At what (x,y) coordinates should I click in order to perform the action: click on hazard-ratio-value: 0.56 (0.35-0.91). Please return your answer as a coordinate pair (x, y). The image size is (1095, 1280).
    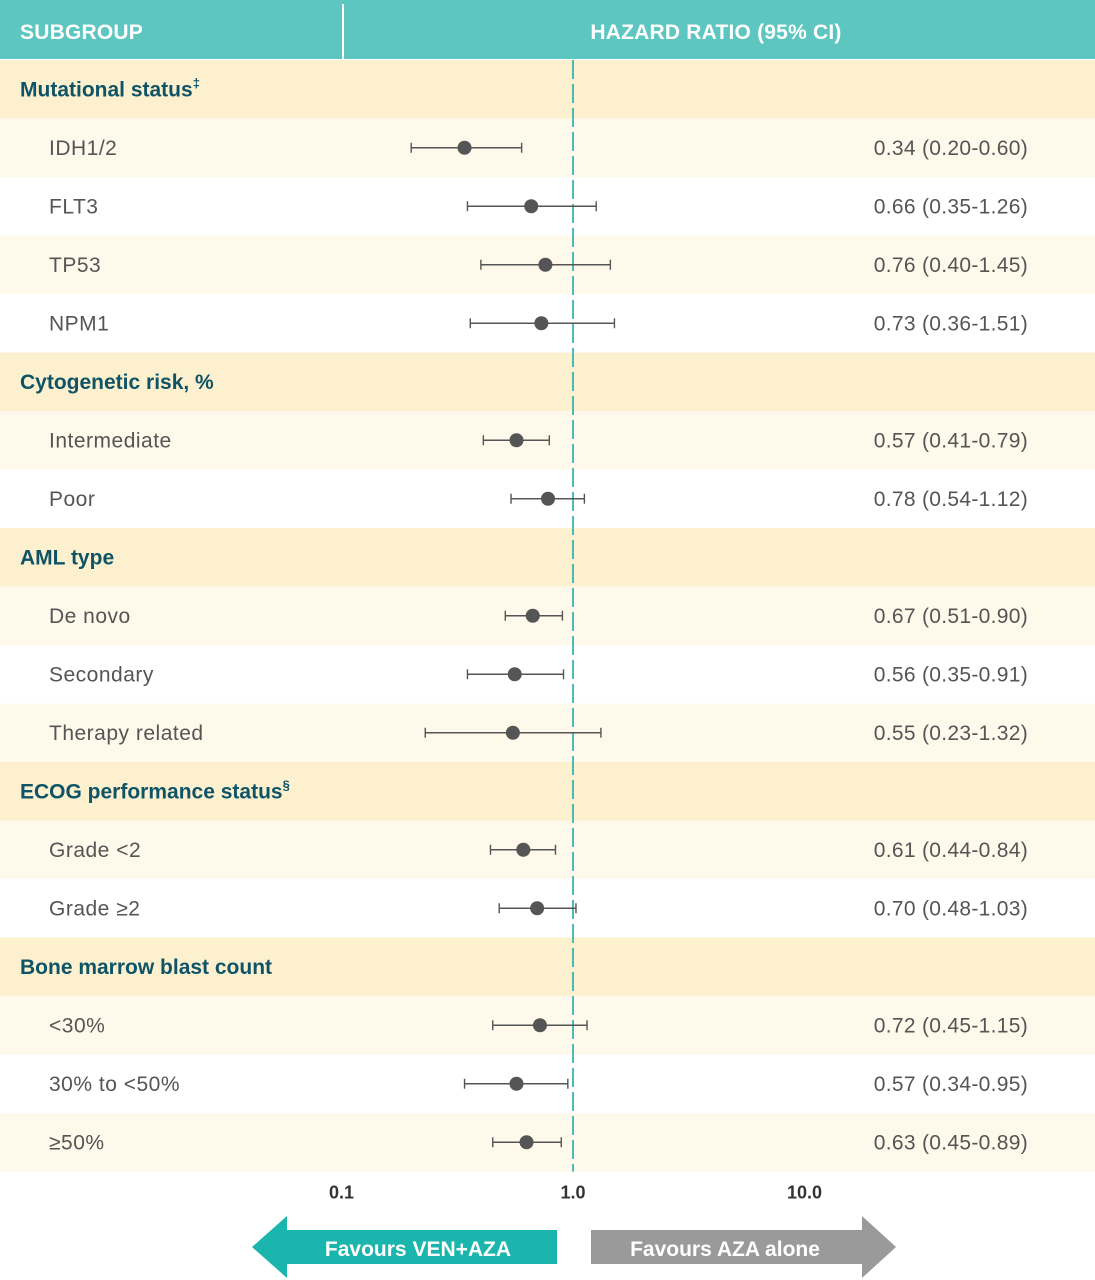
    Looking at the image, I should click on (951, 674).